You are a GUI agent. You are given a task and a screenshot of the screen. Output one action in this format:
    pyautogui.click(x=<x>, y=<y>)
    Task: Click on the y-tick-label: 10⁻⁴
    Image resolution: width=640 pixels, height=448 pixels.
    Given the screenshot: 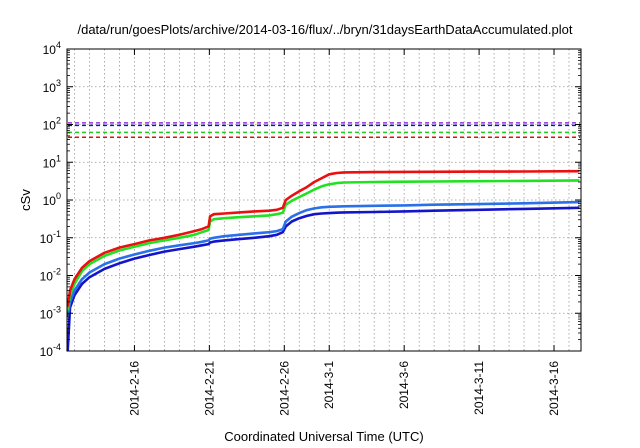 What is the action you would take?
    pyautogui.click(x=50, y=350)
    